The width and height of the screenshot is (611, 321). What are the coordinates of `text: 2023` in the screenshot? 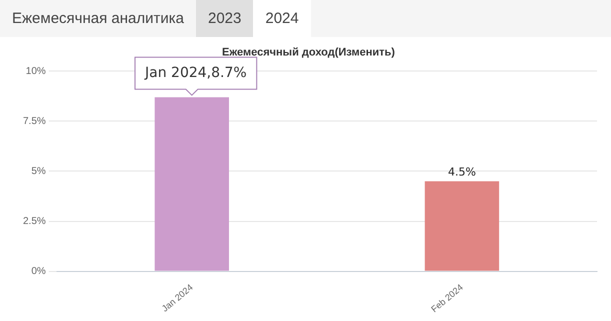 It's located at (225, 18).